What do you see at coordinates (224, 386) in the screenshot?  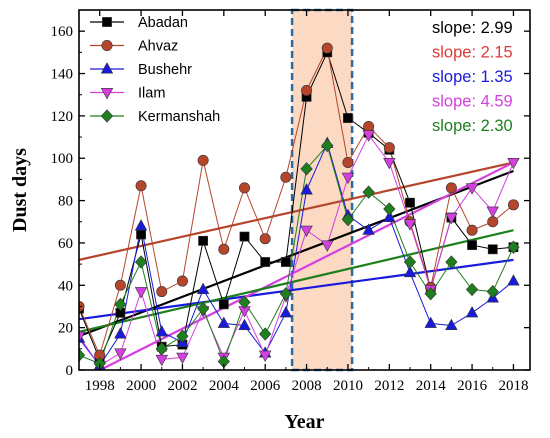 I see `x-tick-label: 2004` at bounding box center [224, 386].